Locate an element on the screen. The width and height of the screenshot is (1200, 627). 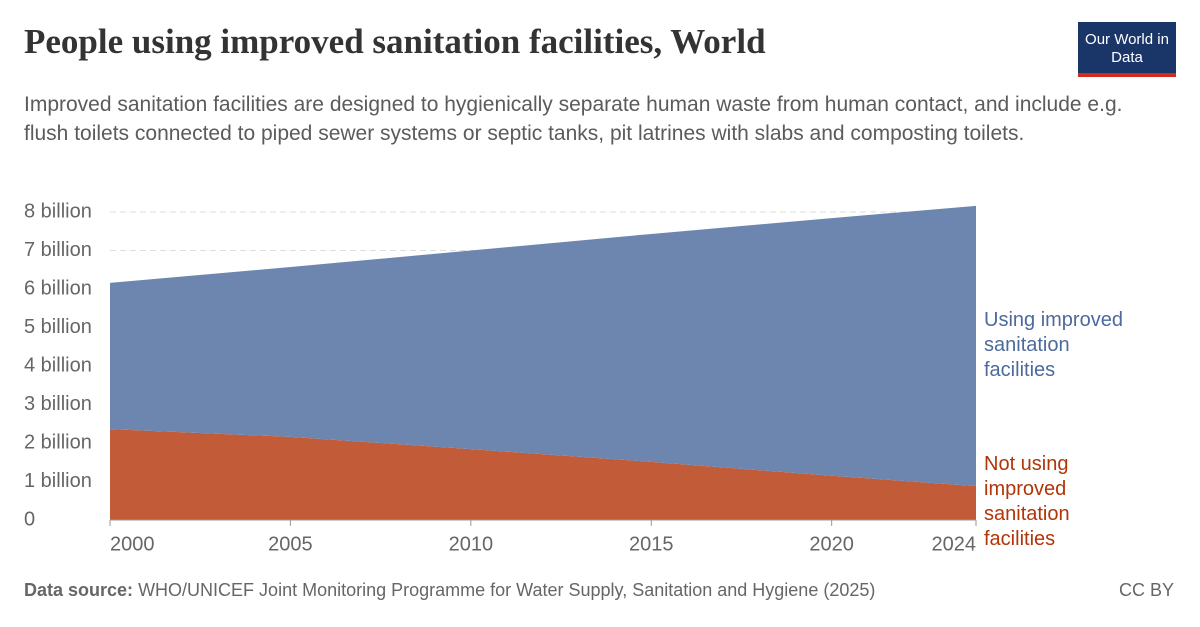
x-tick-label: 2020 is located at coordinates (831, 544).